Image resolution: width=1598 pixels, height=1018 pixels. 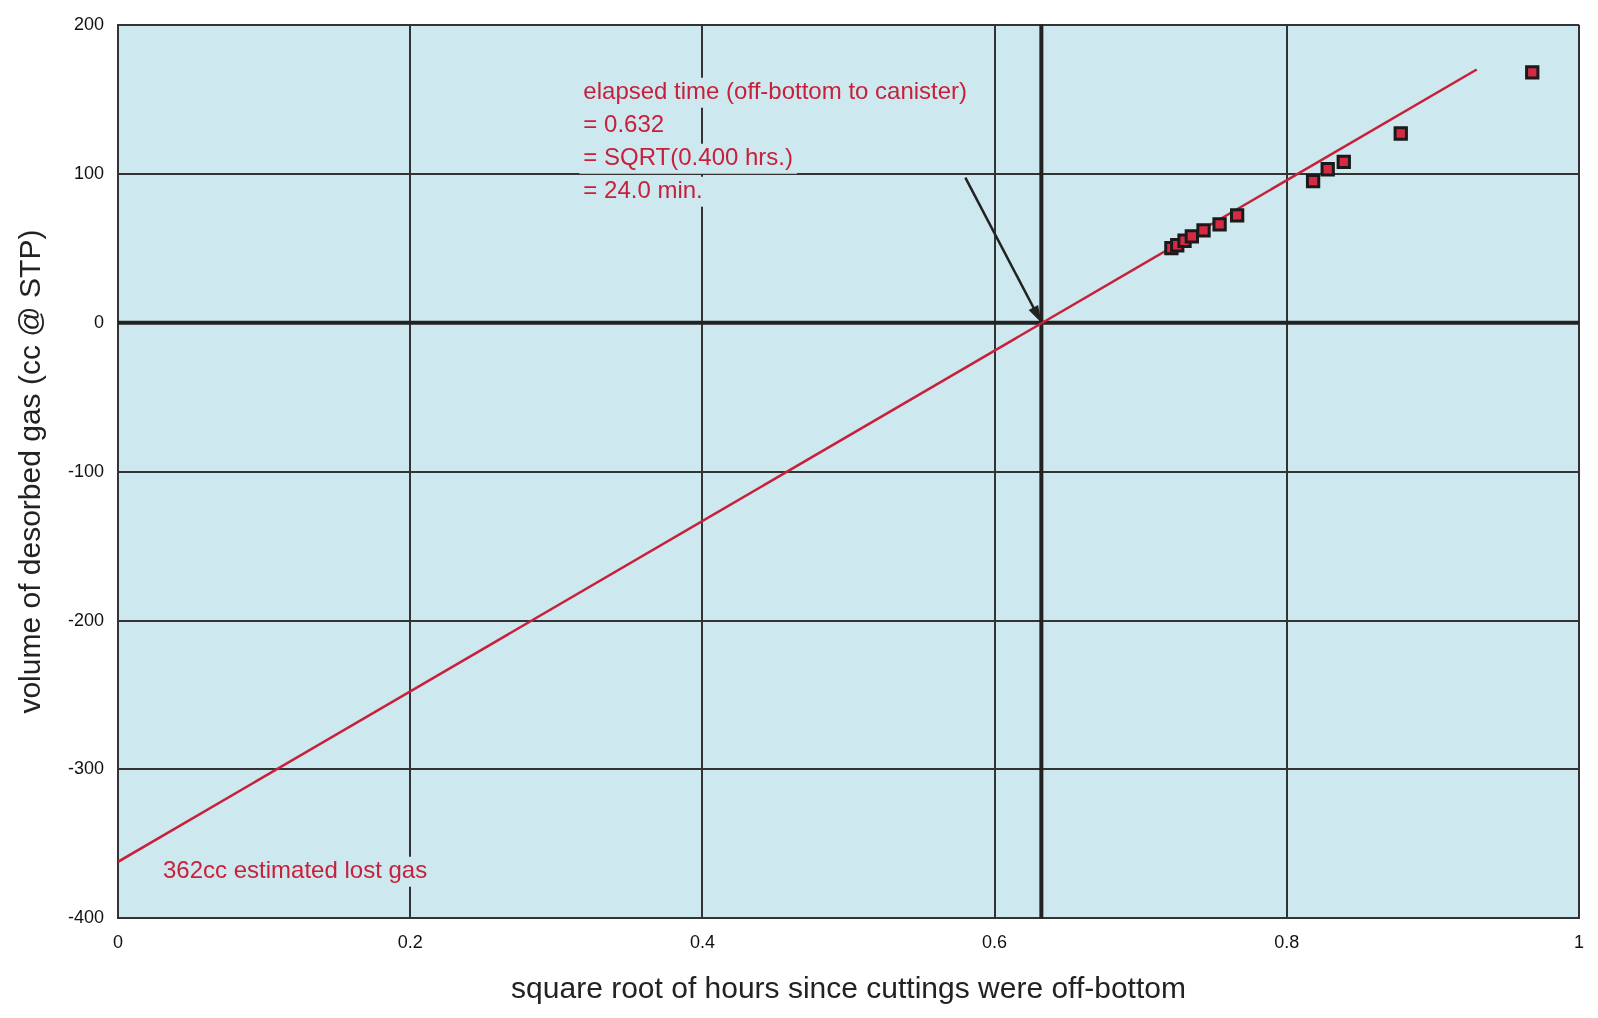 I want to click on y-tick-label: -400, so click(x=86, y=917).